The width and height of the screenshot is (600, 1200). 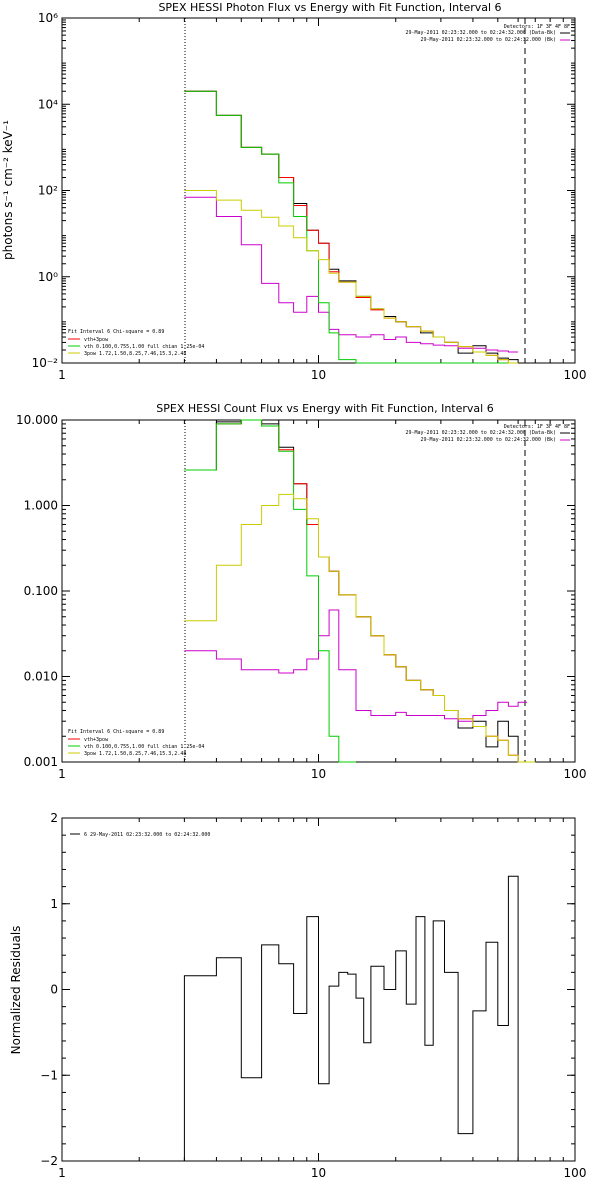 What do you see at coordinates (48, 277) in the screenshot?
I see `y-tick-label: 10⁰` at bounding box center [48, 277].